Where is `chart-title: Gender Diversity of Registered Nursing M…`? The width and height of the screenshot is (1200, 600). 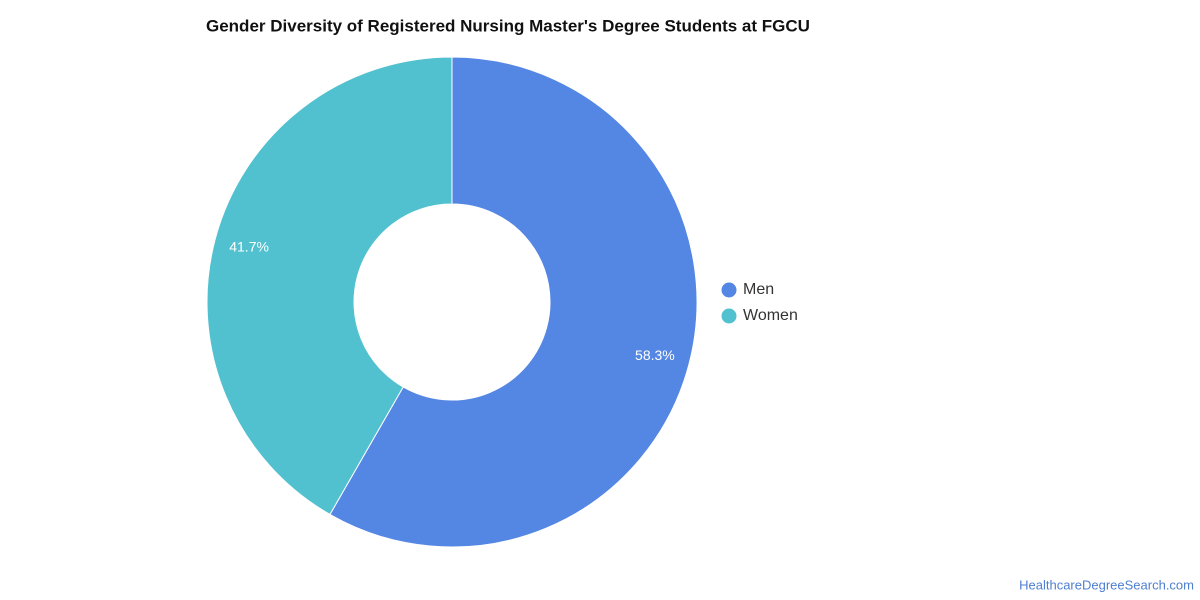
chart-title: Gender Diversity of Registered Nursing M… is located at coordinates (508, 25).